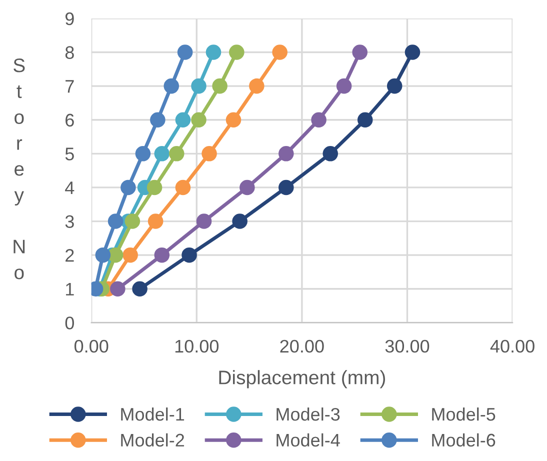  What do you see at coordinates (407, 346) in the screenshot?
I see `x-tick-label: 30.00` at bounding box center [407, 346].